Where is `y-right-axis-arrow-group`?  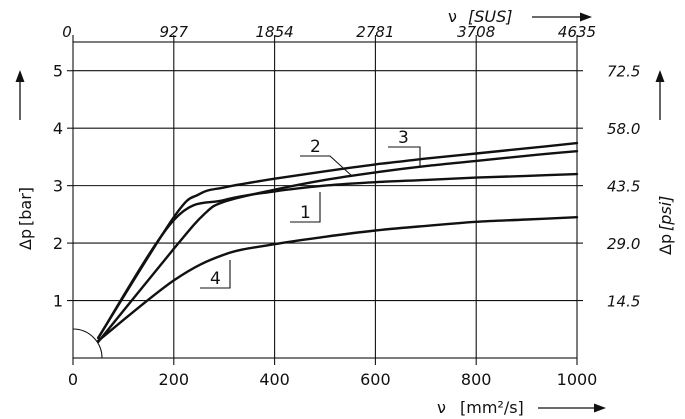 y-right-axis-arrow-group is located at coordinates (660, 95).